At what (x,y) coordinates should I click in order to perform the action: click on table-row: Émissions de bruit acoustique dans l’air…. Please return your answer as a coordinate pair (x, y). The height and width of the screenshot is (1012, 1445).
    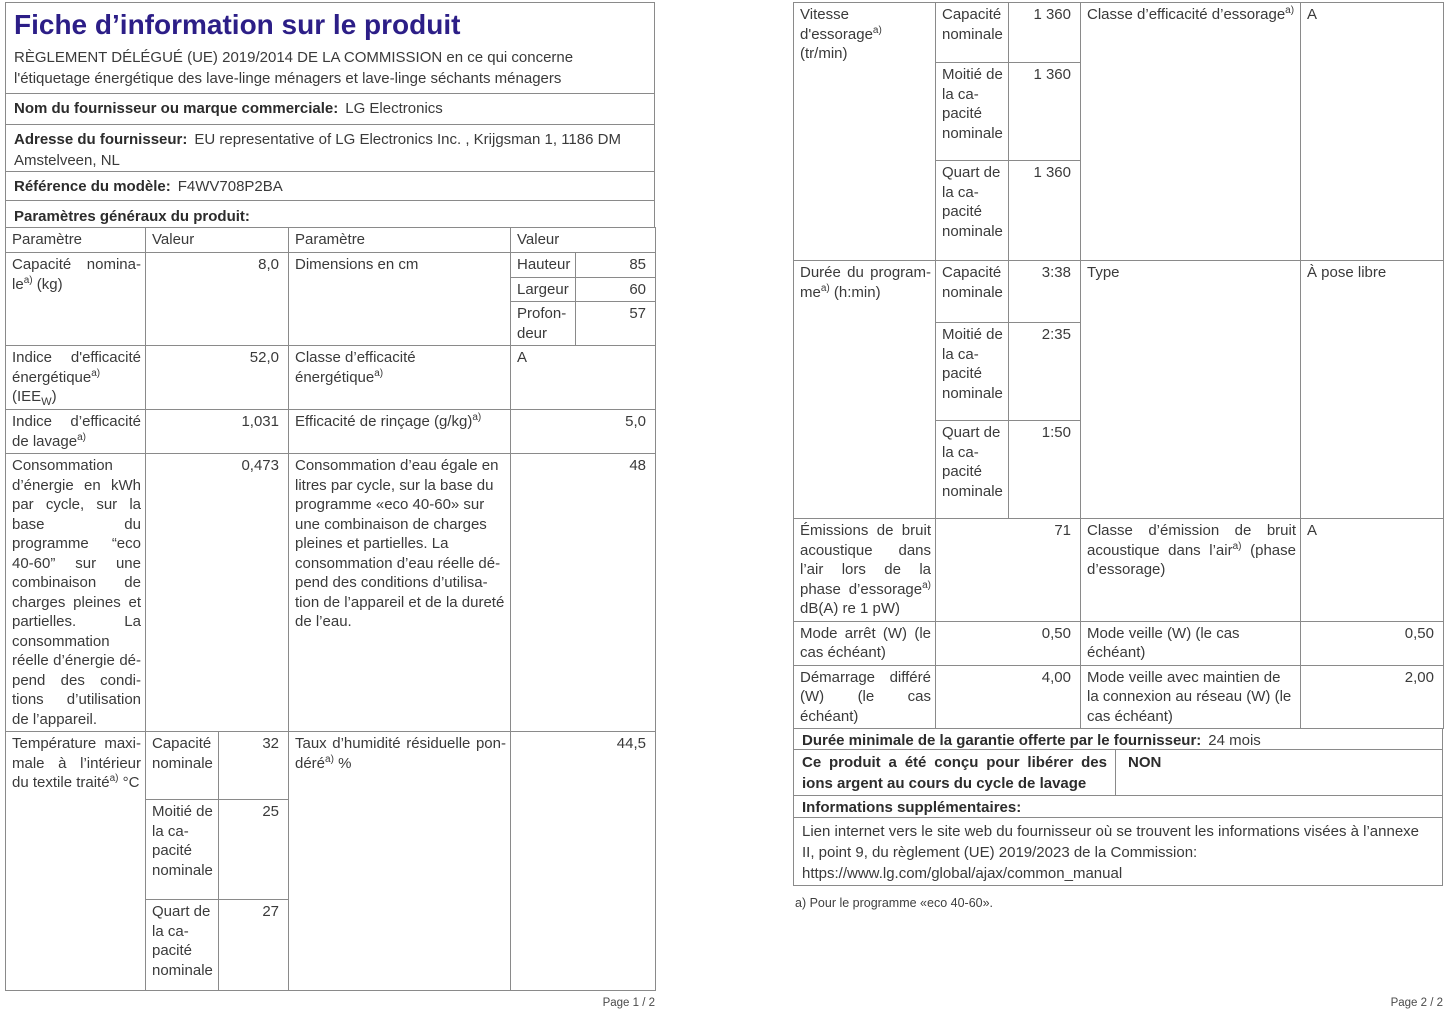
    Looking at the image, I should click on (1118, 570).